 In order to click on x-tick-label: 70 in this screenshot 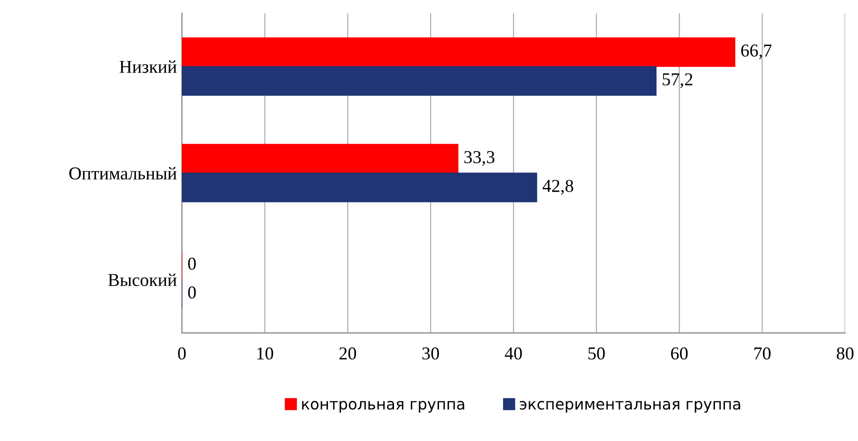, I will do `click(762, 353)`.